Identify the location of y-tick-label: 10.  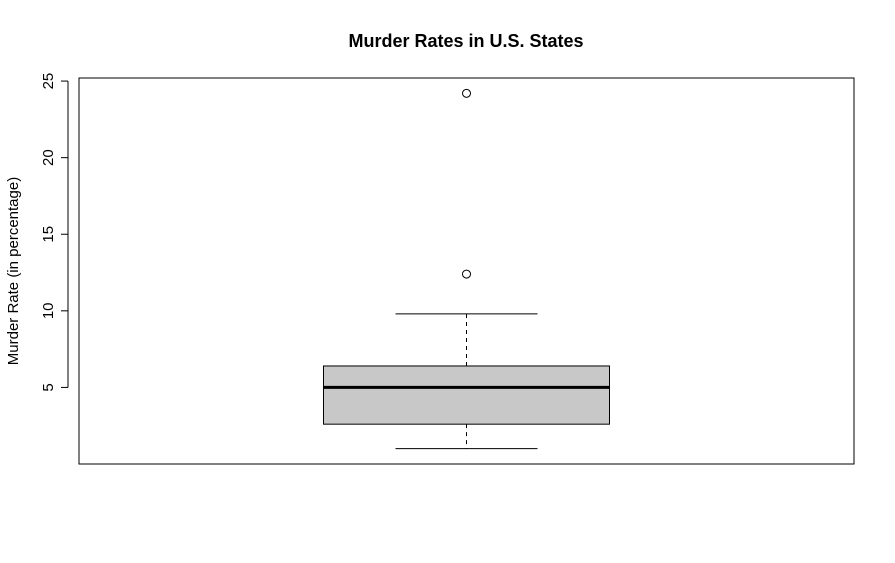
(48, 310).